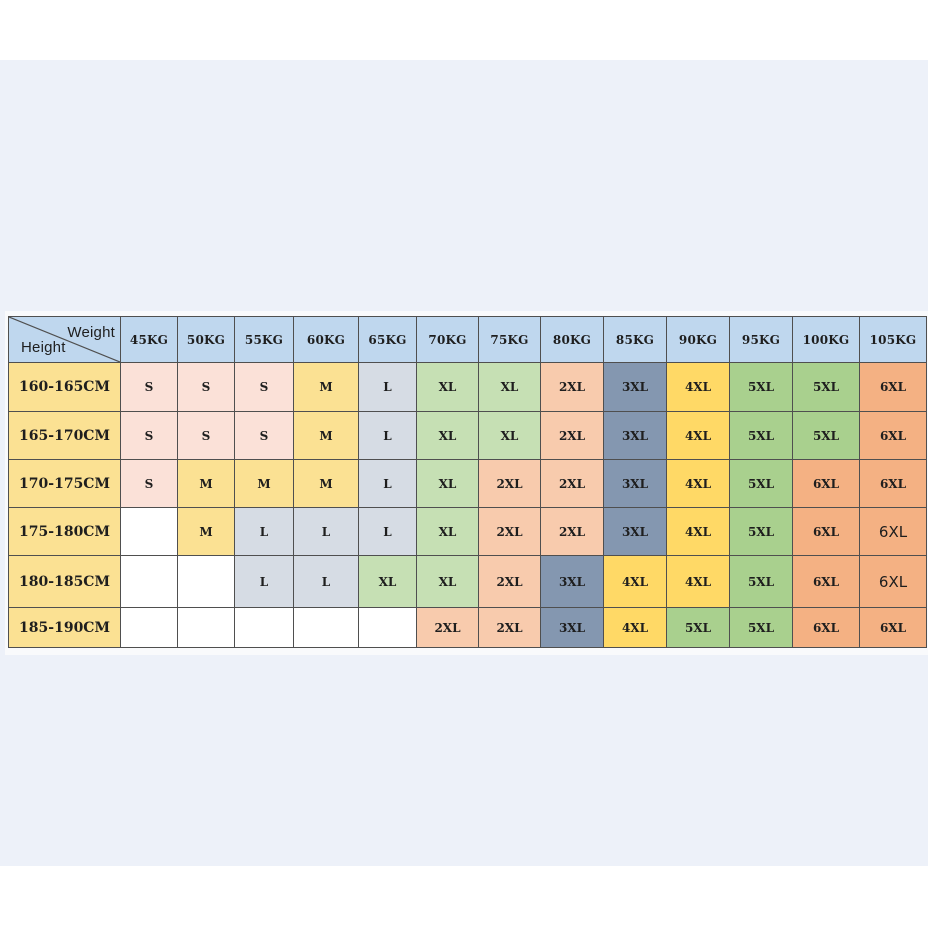  Describe the element at coordinates (698, 339) in the screenshot. I see `weight-header-cell: 90KG` at that location.